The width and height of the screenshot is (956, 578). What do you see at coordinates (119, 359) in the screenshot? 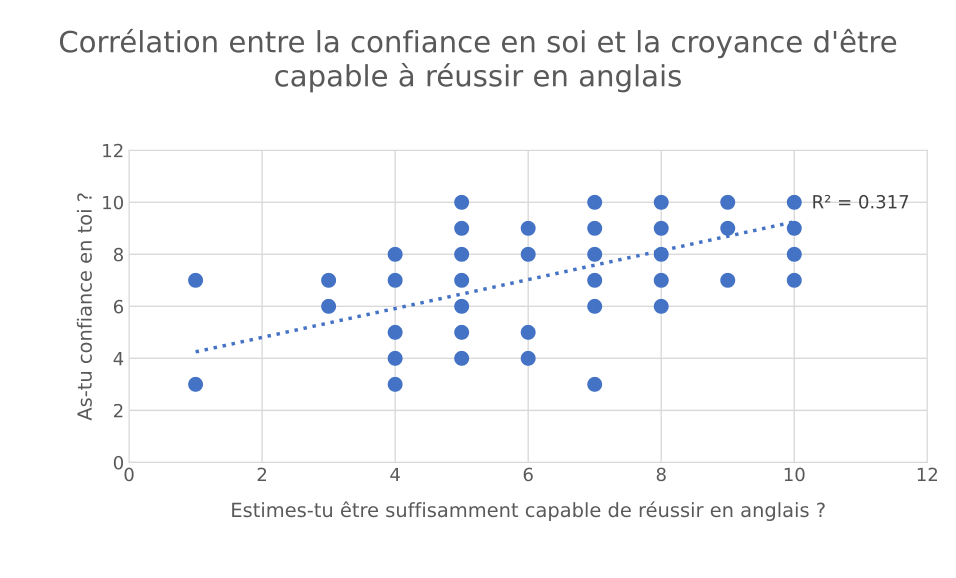
I see `y-tick-label: 4` at bounding box center [119, 359].